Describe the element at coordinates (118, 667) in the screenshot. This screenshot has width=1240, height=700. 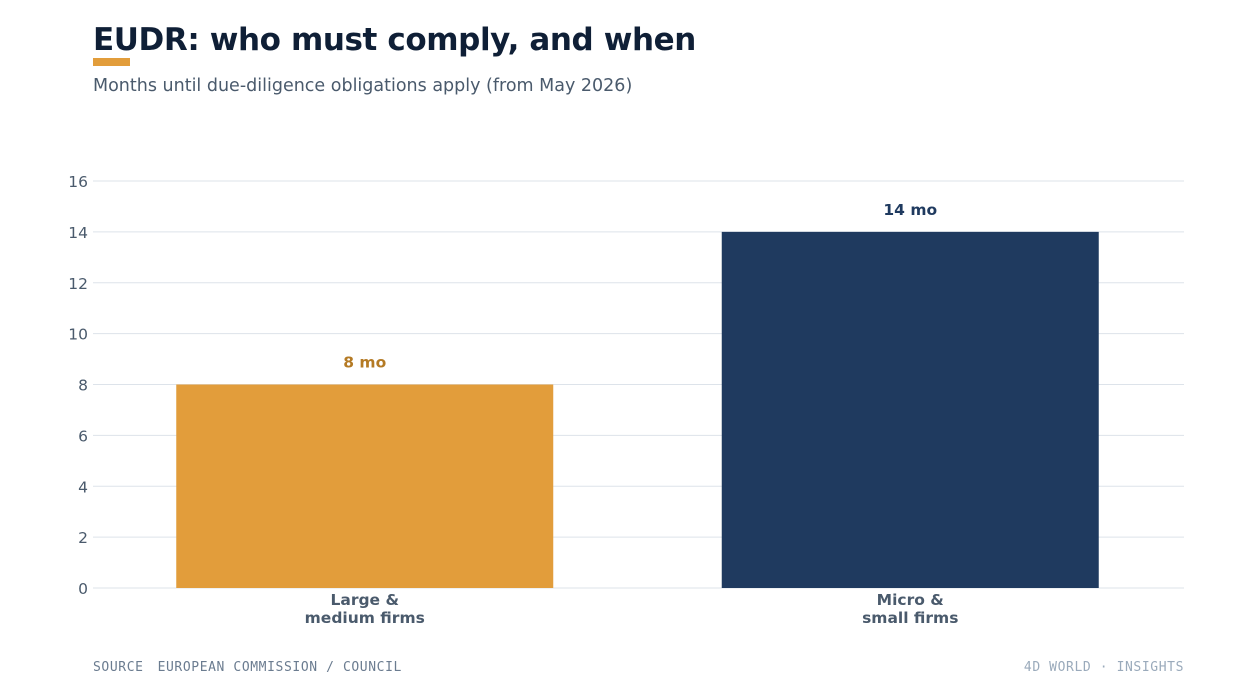
I see `source-label: SOURCE` at that location.